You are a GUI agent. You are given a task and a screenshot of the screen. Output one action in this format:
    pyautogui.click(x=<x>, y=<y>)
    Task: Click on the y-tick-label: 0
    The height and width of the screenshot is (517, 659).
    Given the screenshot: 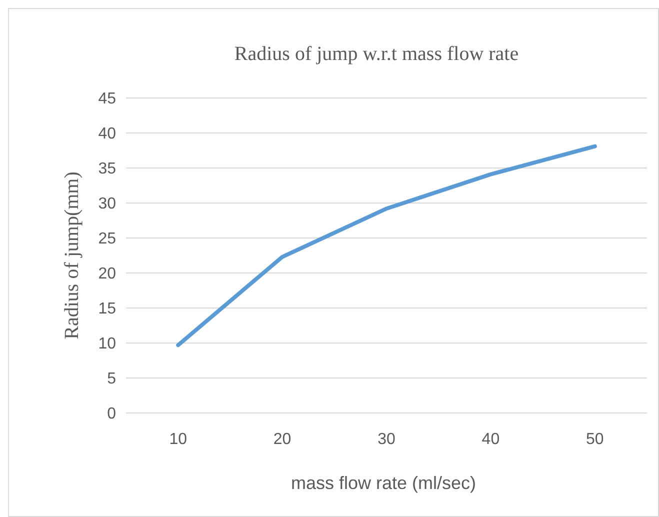 What is the action you would take?
    pyautogui.click(x=111, y=414)
    